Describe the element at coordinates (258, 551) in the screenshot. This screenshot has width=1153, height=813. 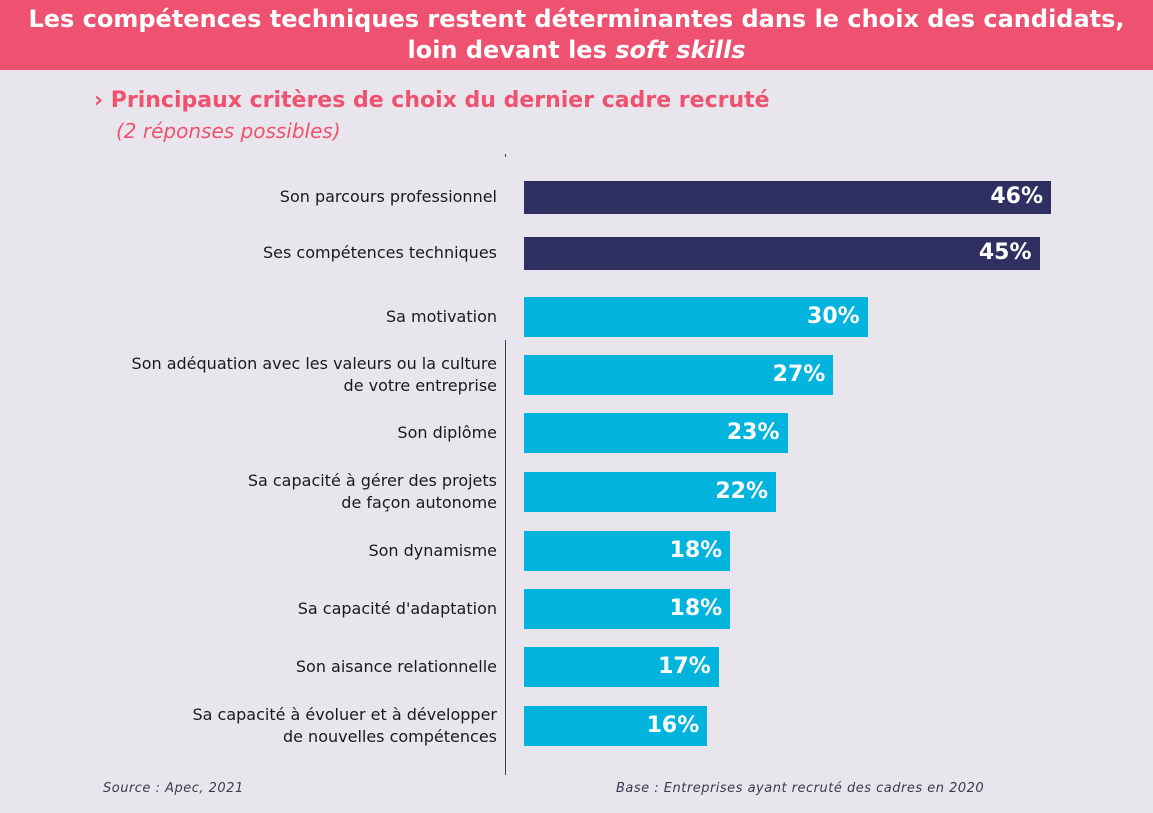
I see `category-label: Son dynamisme` at that location.